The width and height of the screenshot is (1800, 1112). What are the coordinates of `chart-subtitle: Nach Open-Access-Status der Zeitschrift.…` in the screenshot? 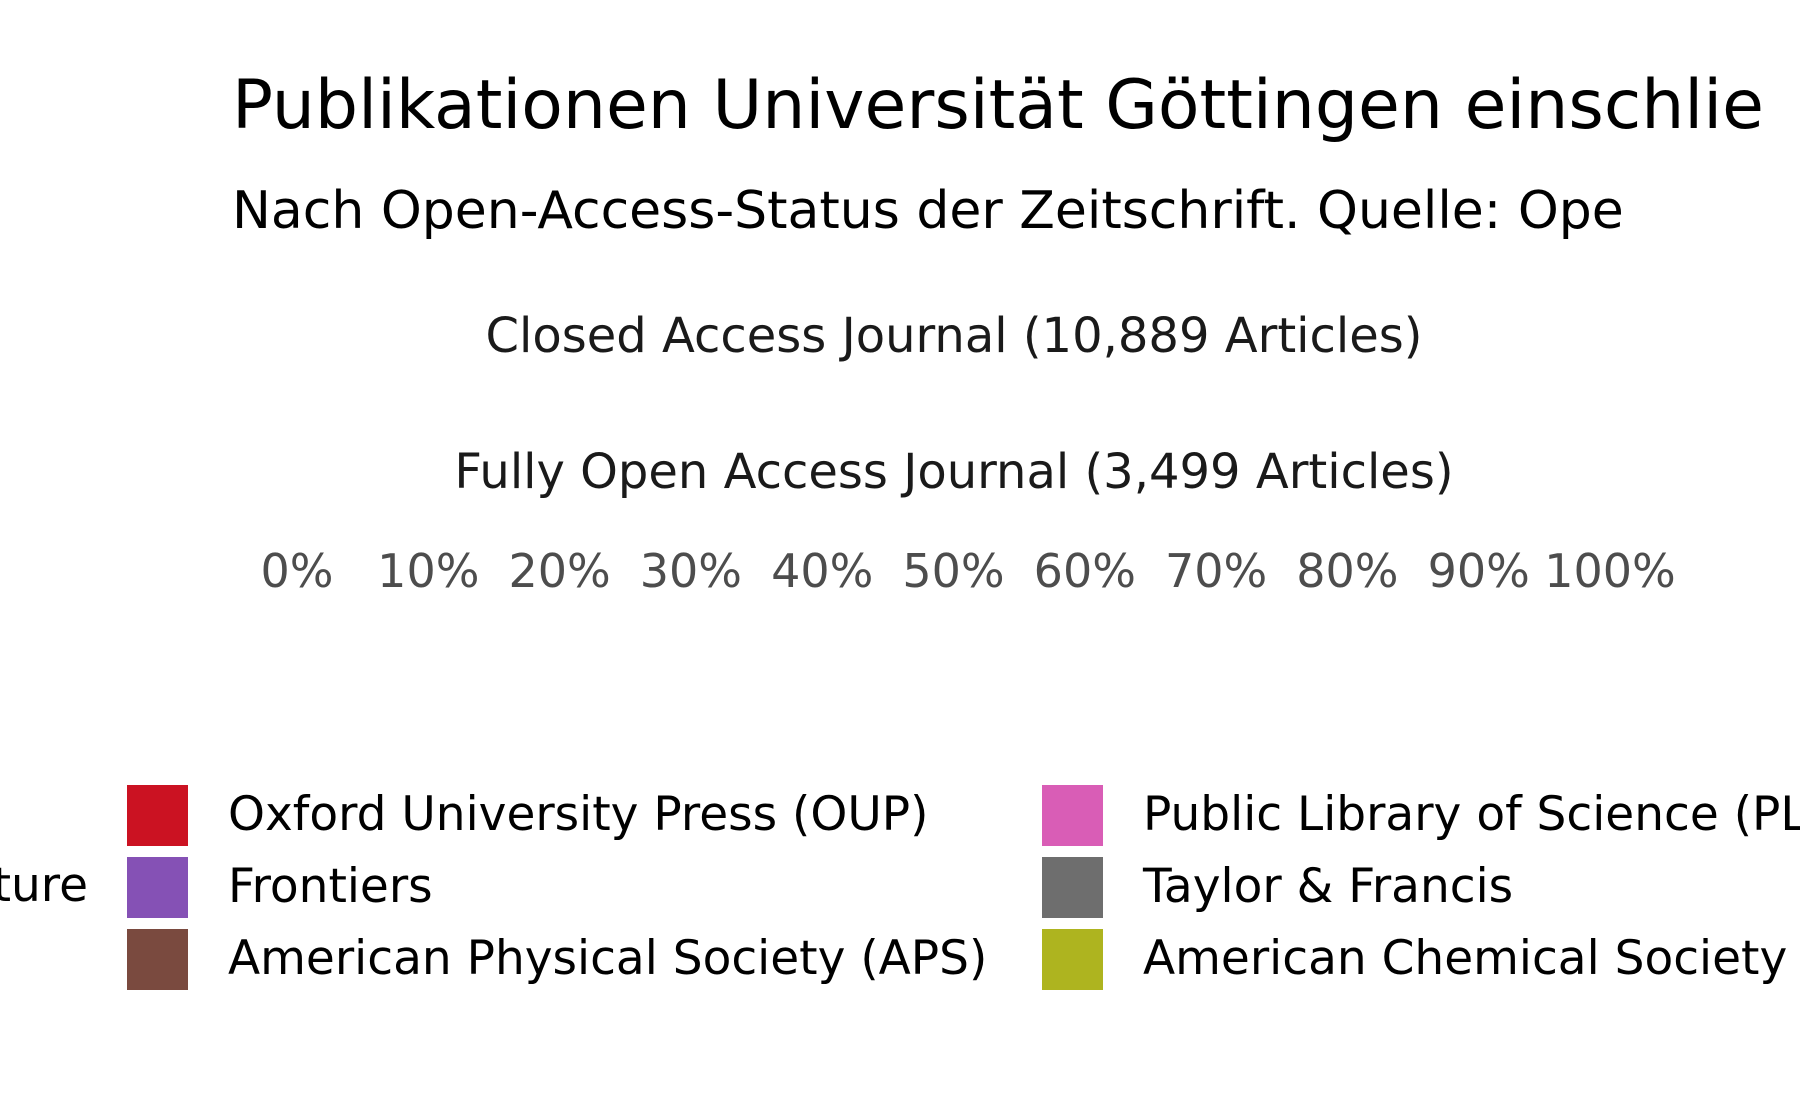 It's located at (928, 211).